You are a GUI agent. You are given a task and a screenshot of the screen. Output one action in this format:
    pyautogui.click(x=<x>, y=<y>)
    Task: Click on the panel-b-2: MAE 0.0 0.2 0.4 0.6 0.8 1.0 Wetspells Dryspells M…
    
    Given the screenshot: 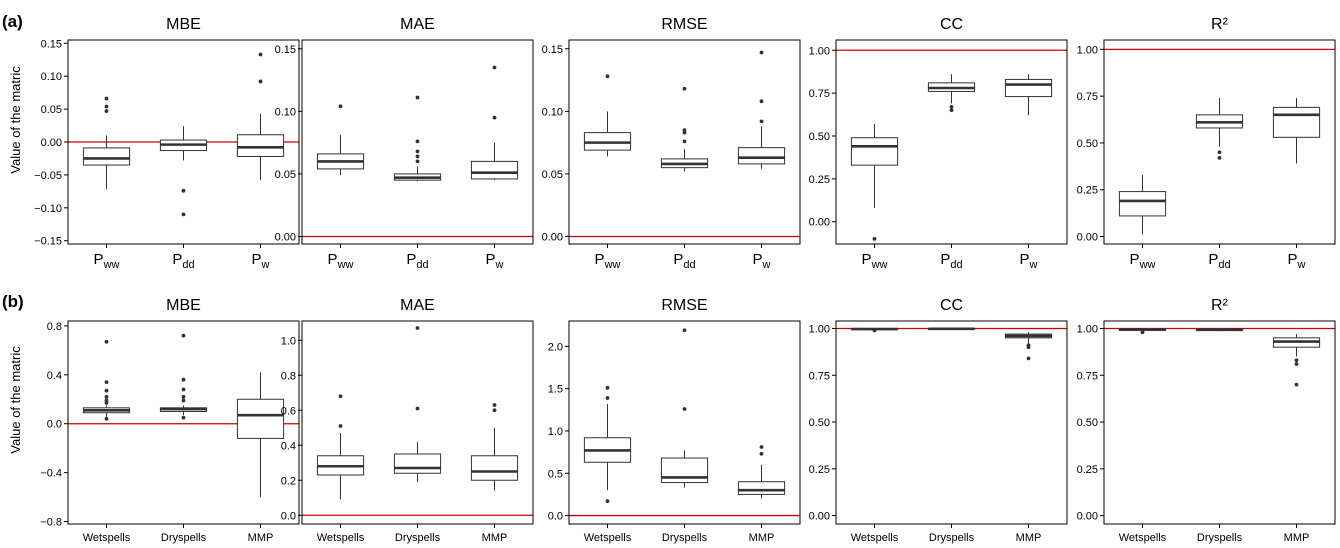 What is the action you would take?
    pyautogui.click(x=407, y=420)
    